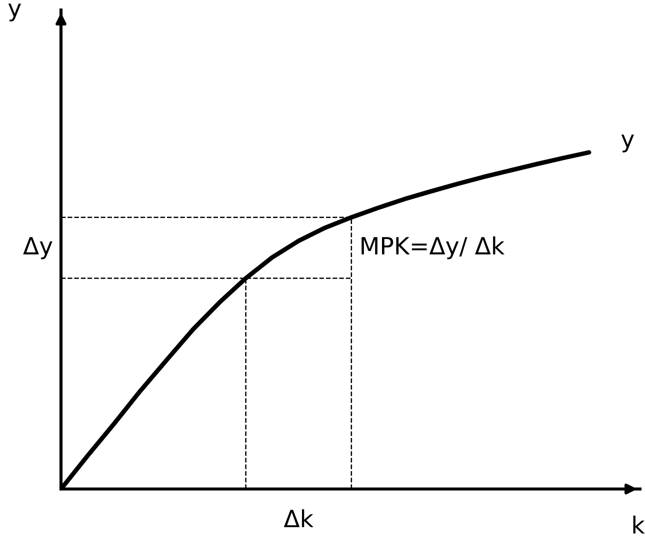  I want to click on annotation: Δy, so click(37, 248).